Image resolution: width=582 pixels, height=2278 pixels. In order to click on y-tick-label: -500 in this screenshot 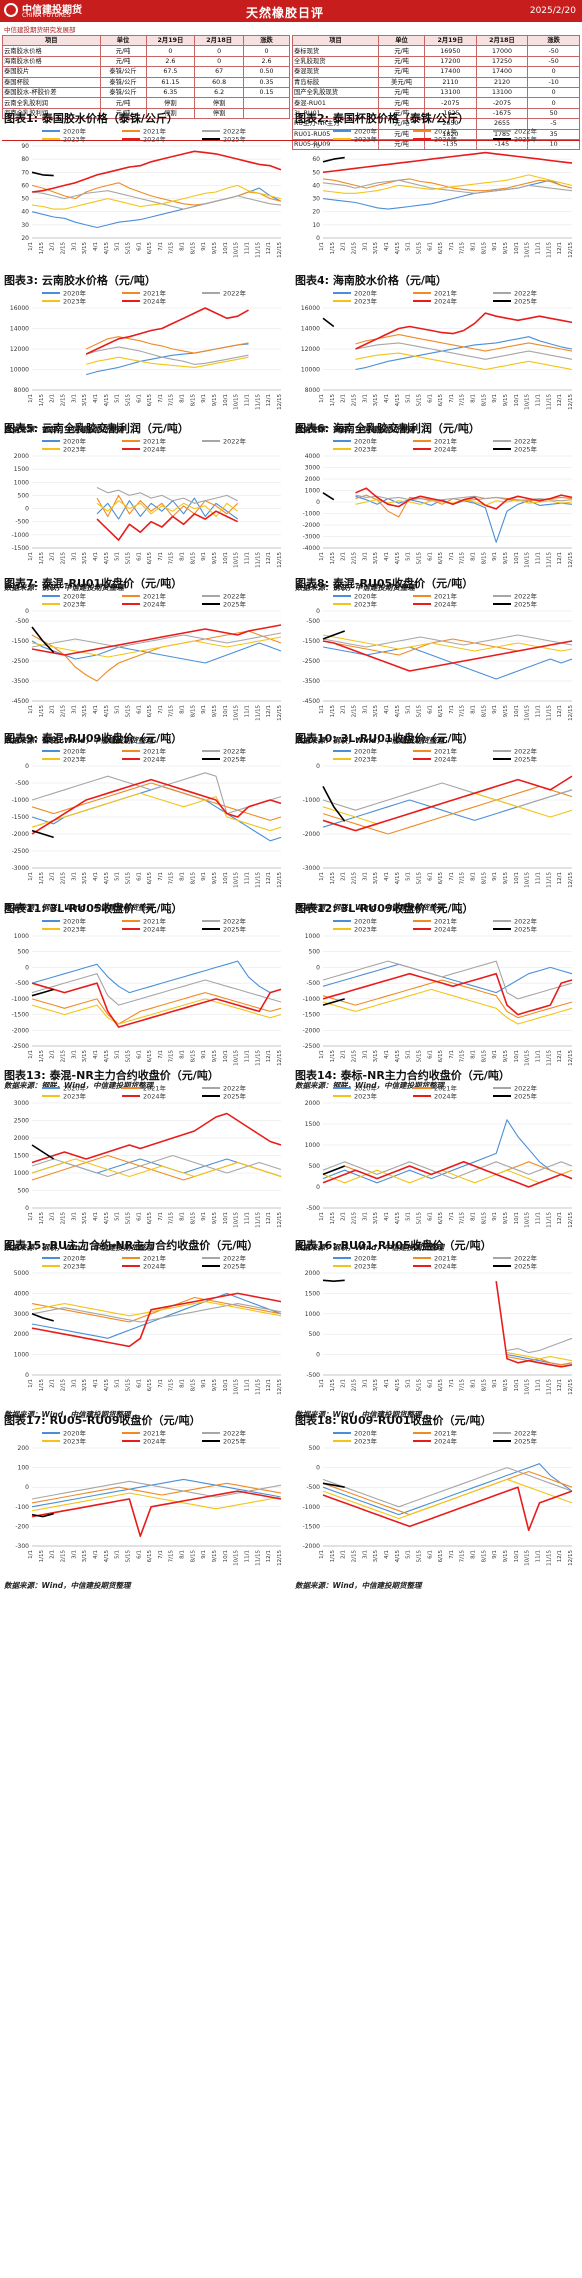, I will do `click(313, 621)`.